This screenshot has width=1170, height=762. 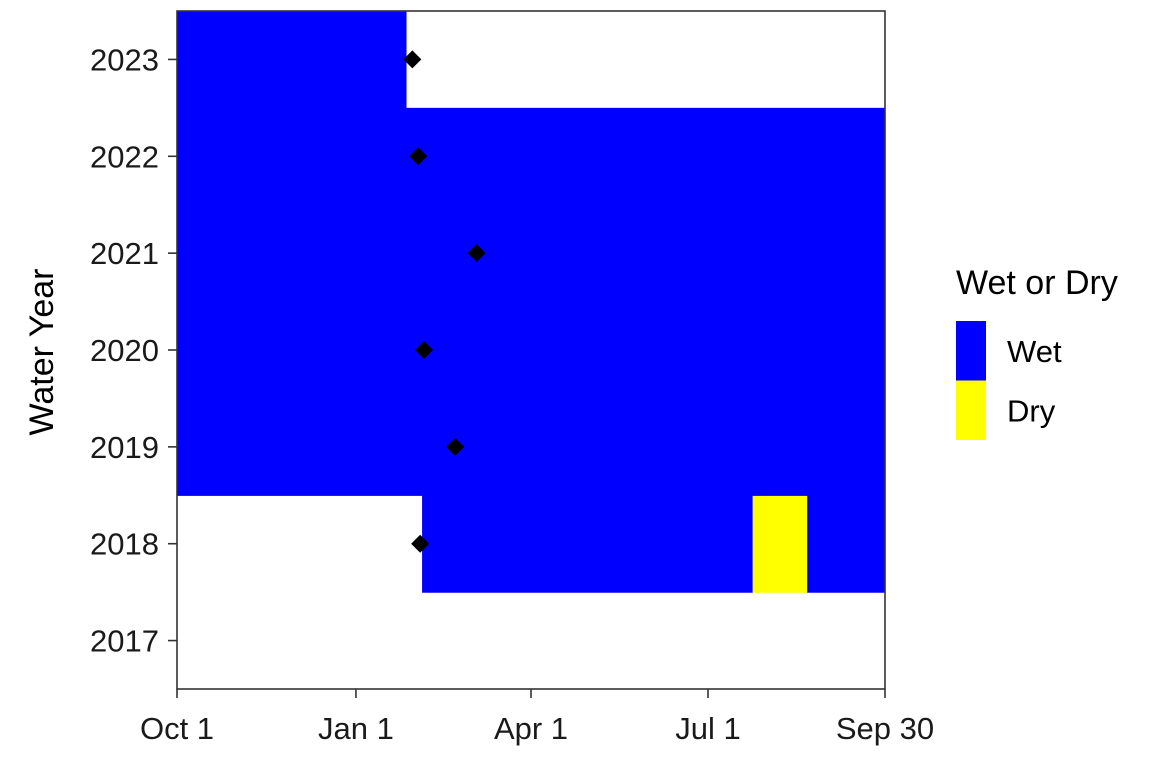 I want to click on marker-2018, so click(x=420, y=543).